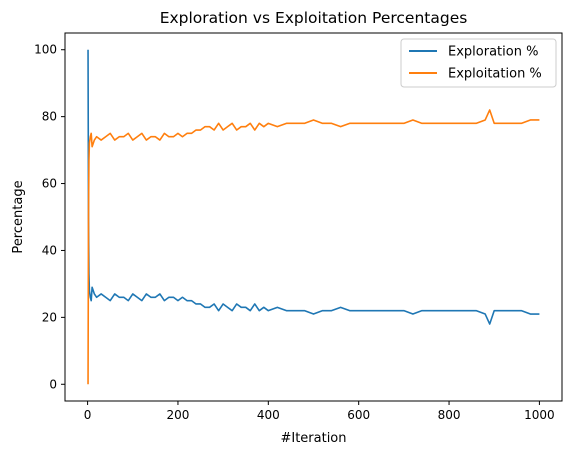  Describe the element at coordinates (178, 415) in the screenshot. I see `x-tick-label: 200` at that location.